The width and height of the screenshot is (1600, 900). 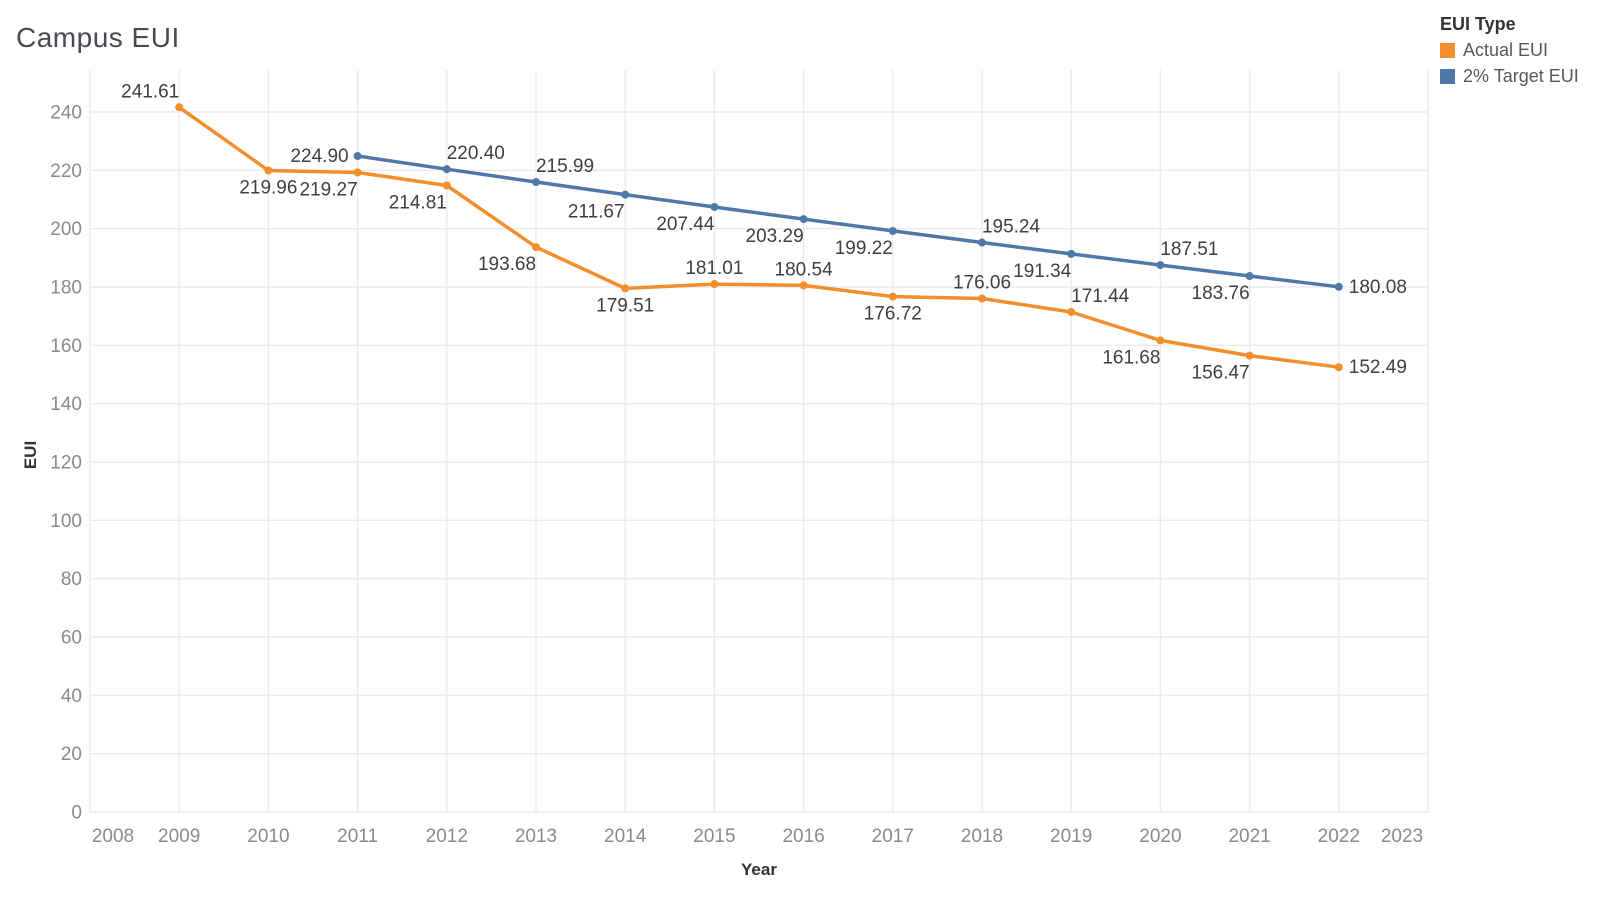 What do you see at coordinates (596, 212) in the screenshot?
I see `data-label: 211.67` at bounding box center [596, 212].